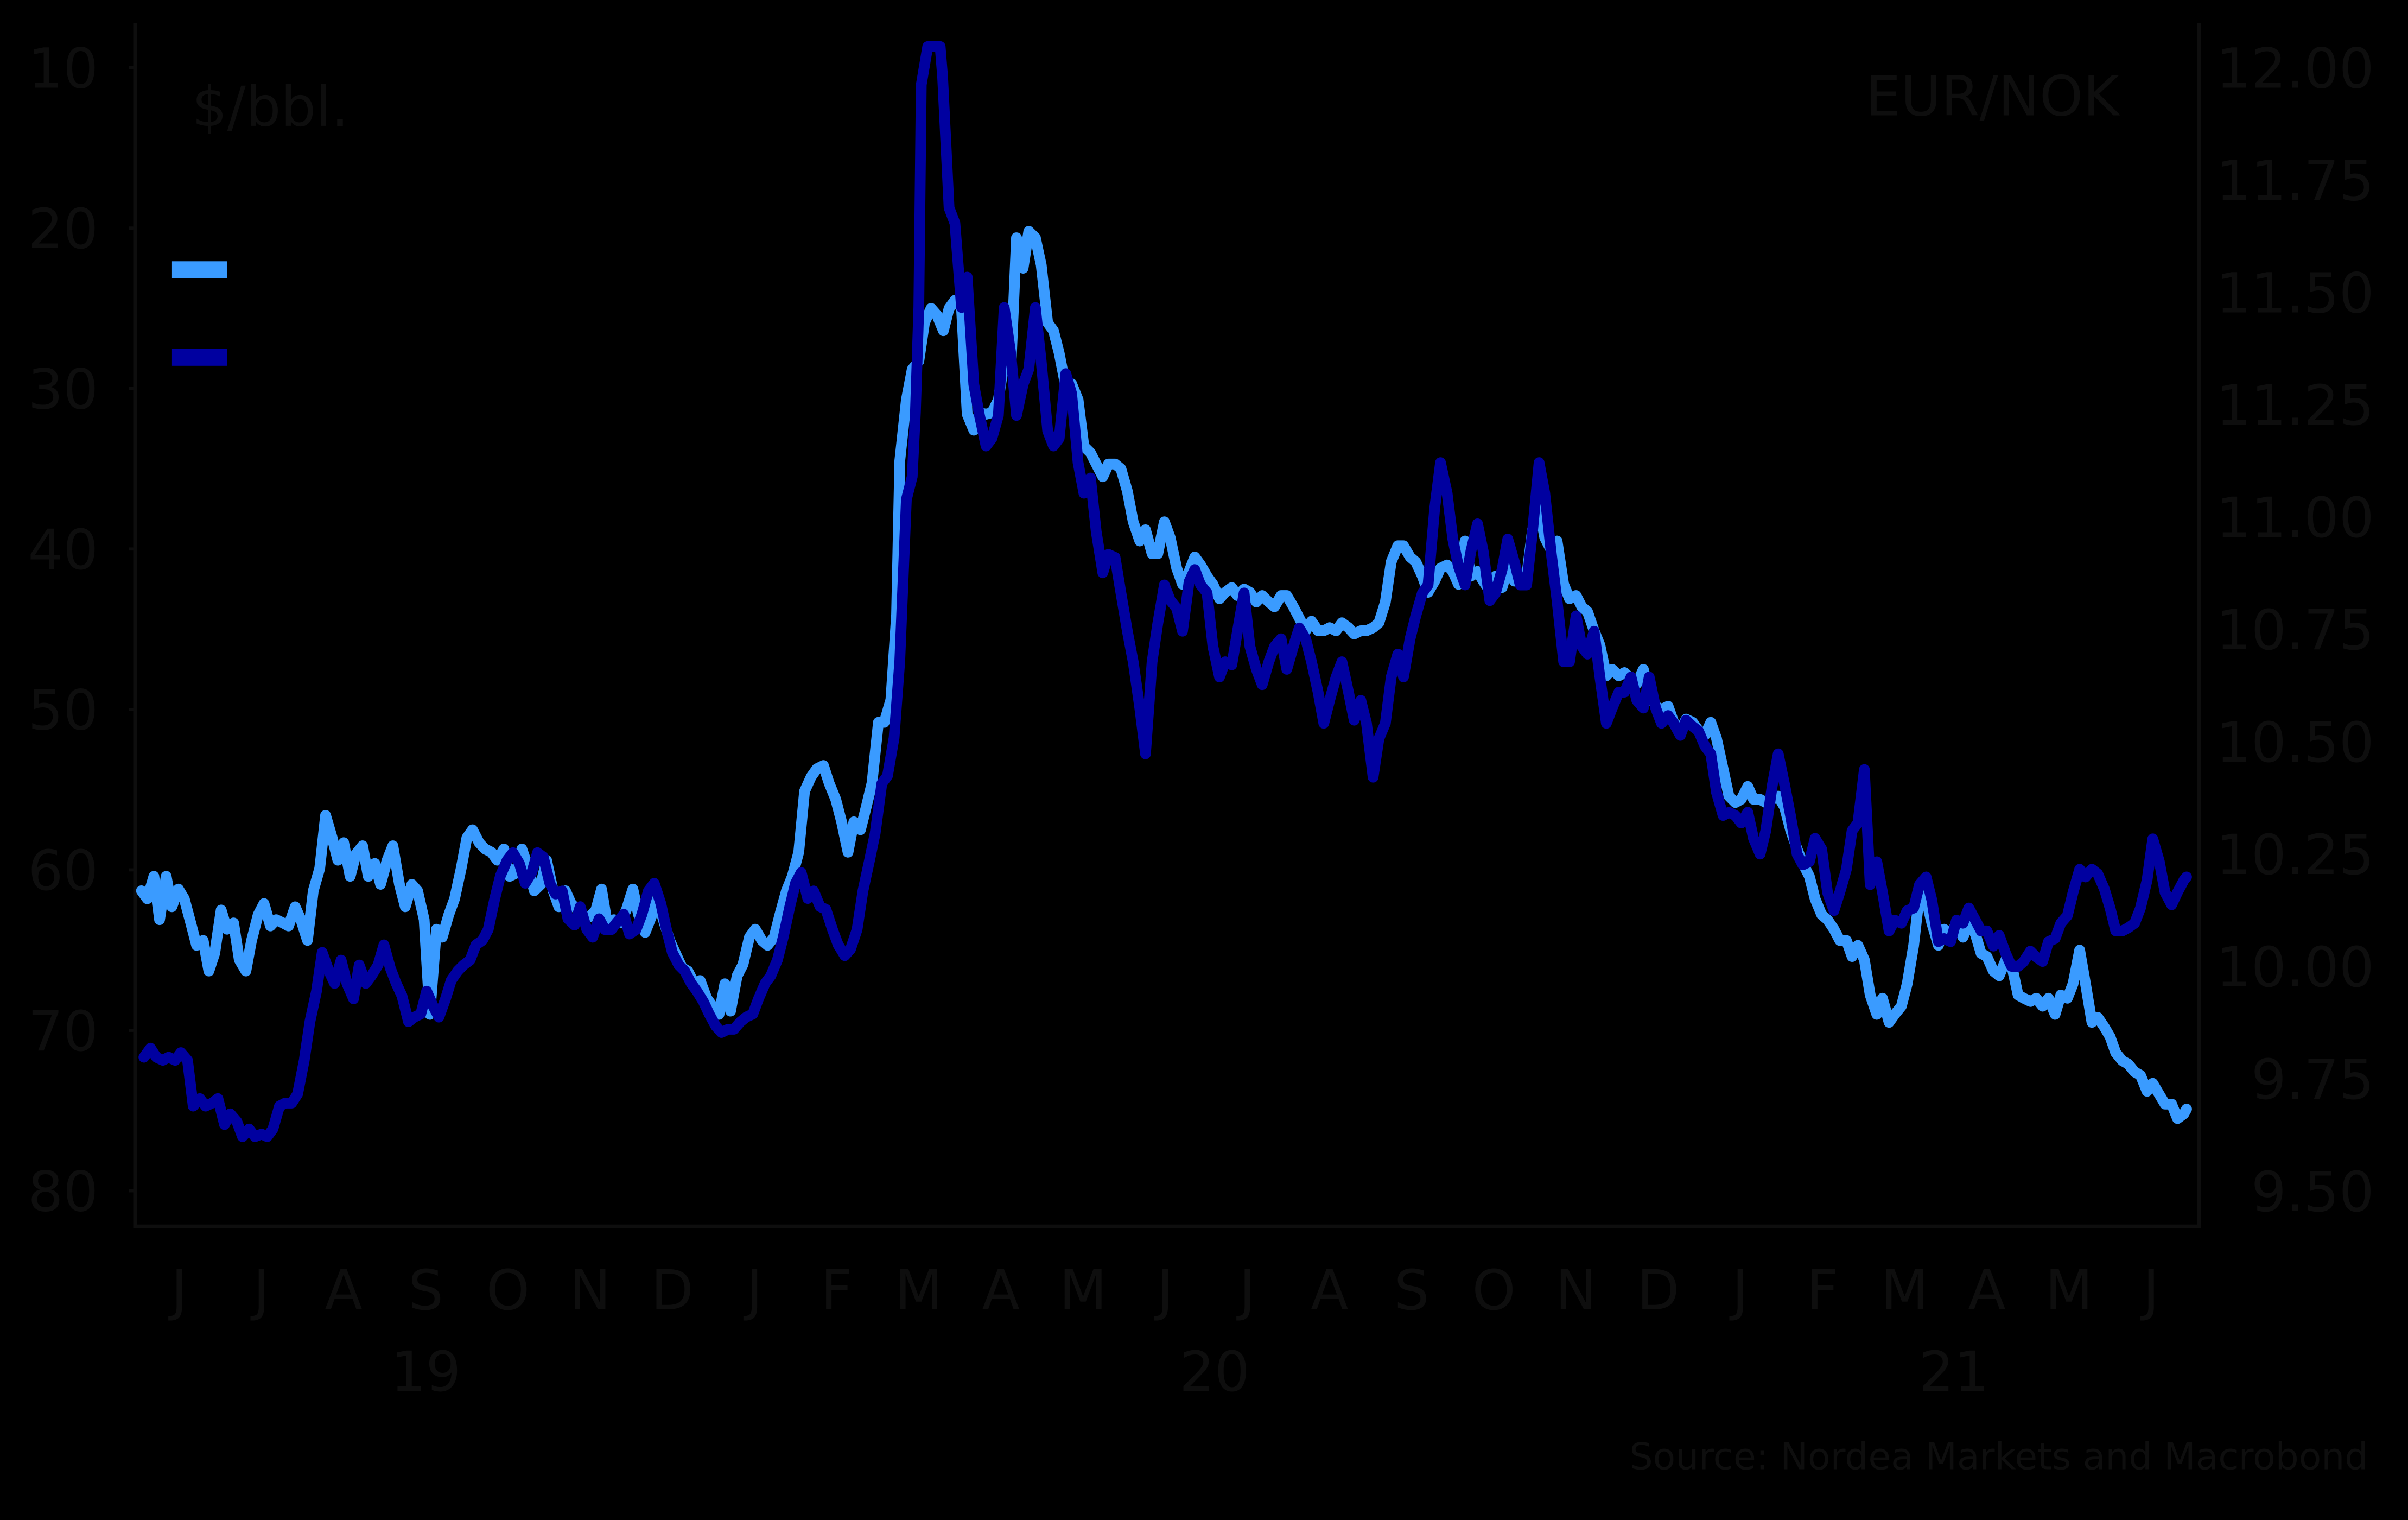 This screenshot has height=1520, width=2408. Describe the element at coordinates (63, 871) in the screenshot. I see `left-tick-label: 60` at that location.